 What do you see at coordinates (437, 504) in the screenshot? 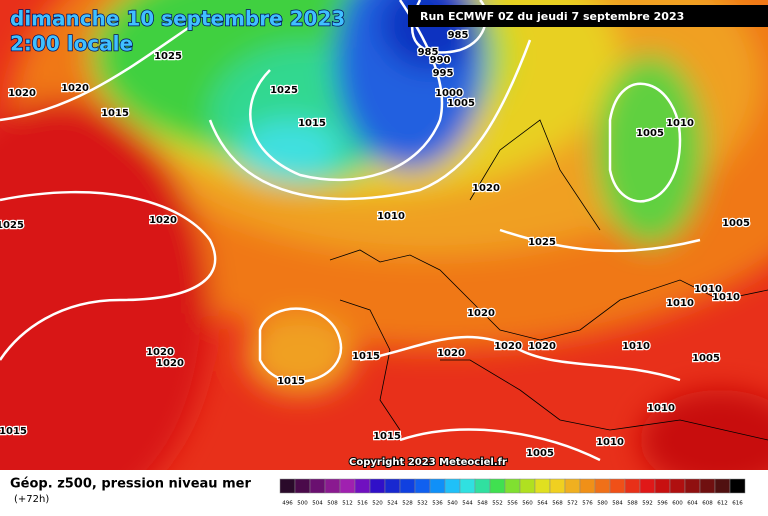
I see `scale-label: 536` at bounding box center [437, 504].